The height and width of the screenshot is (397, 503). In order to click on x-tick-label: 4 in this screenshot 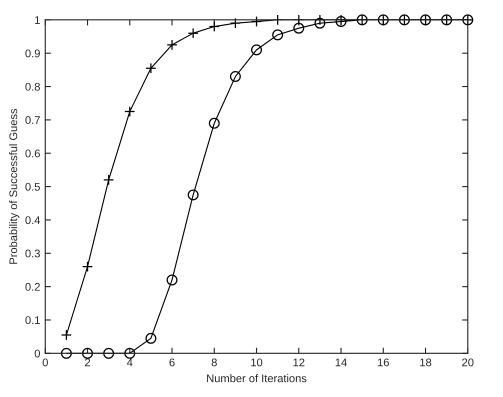, I will do `click(129, 362)`.